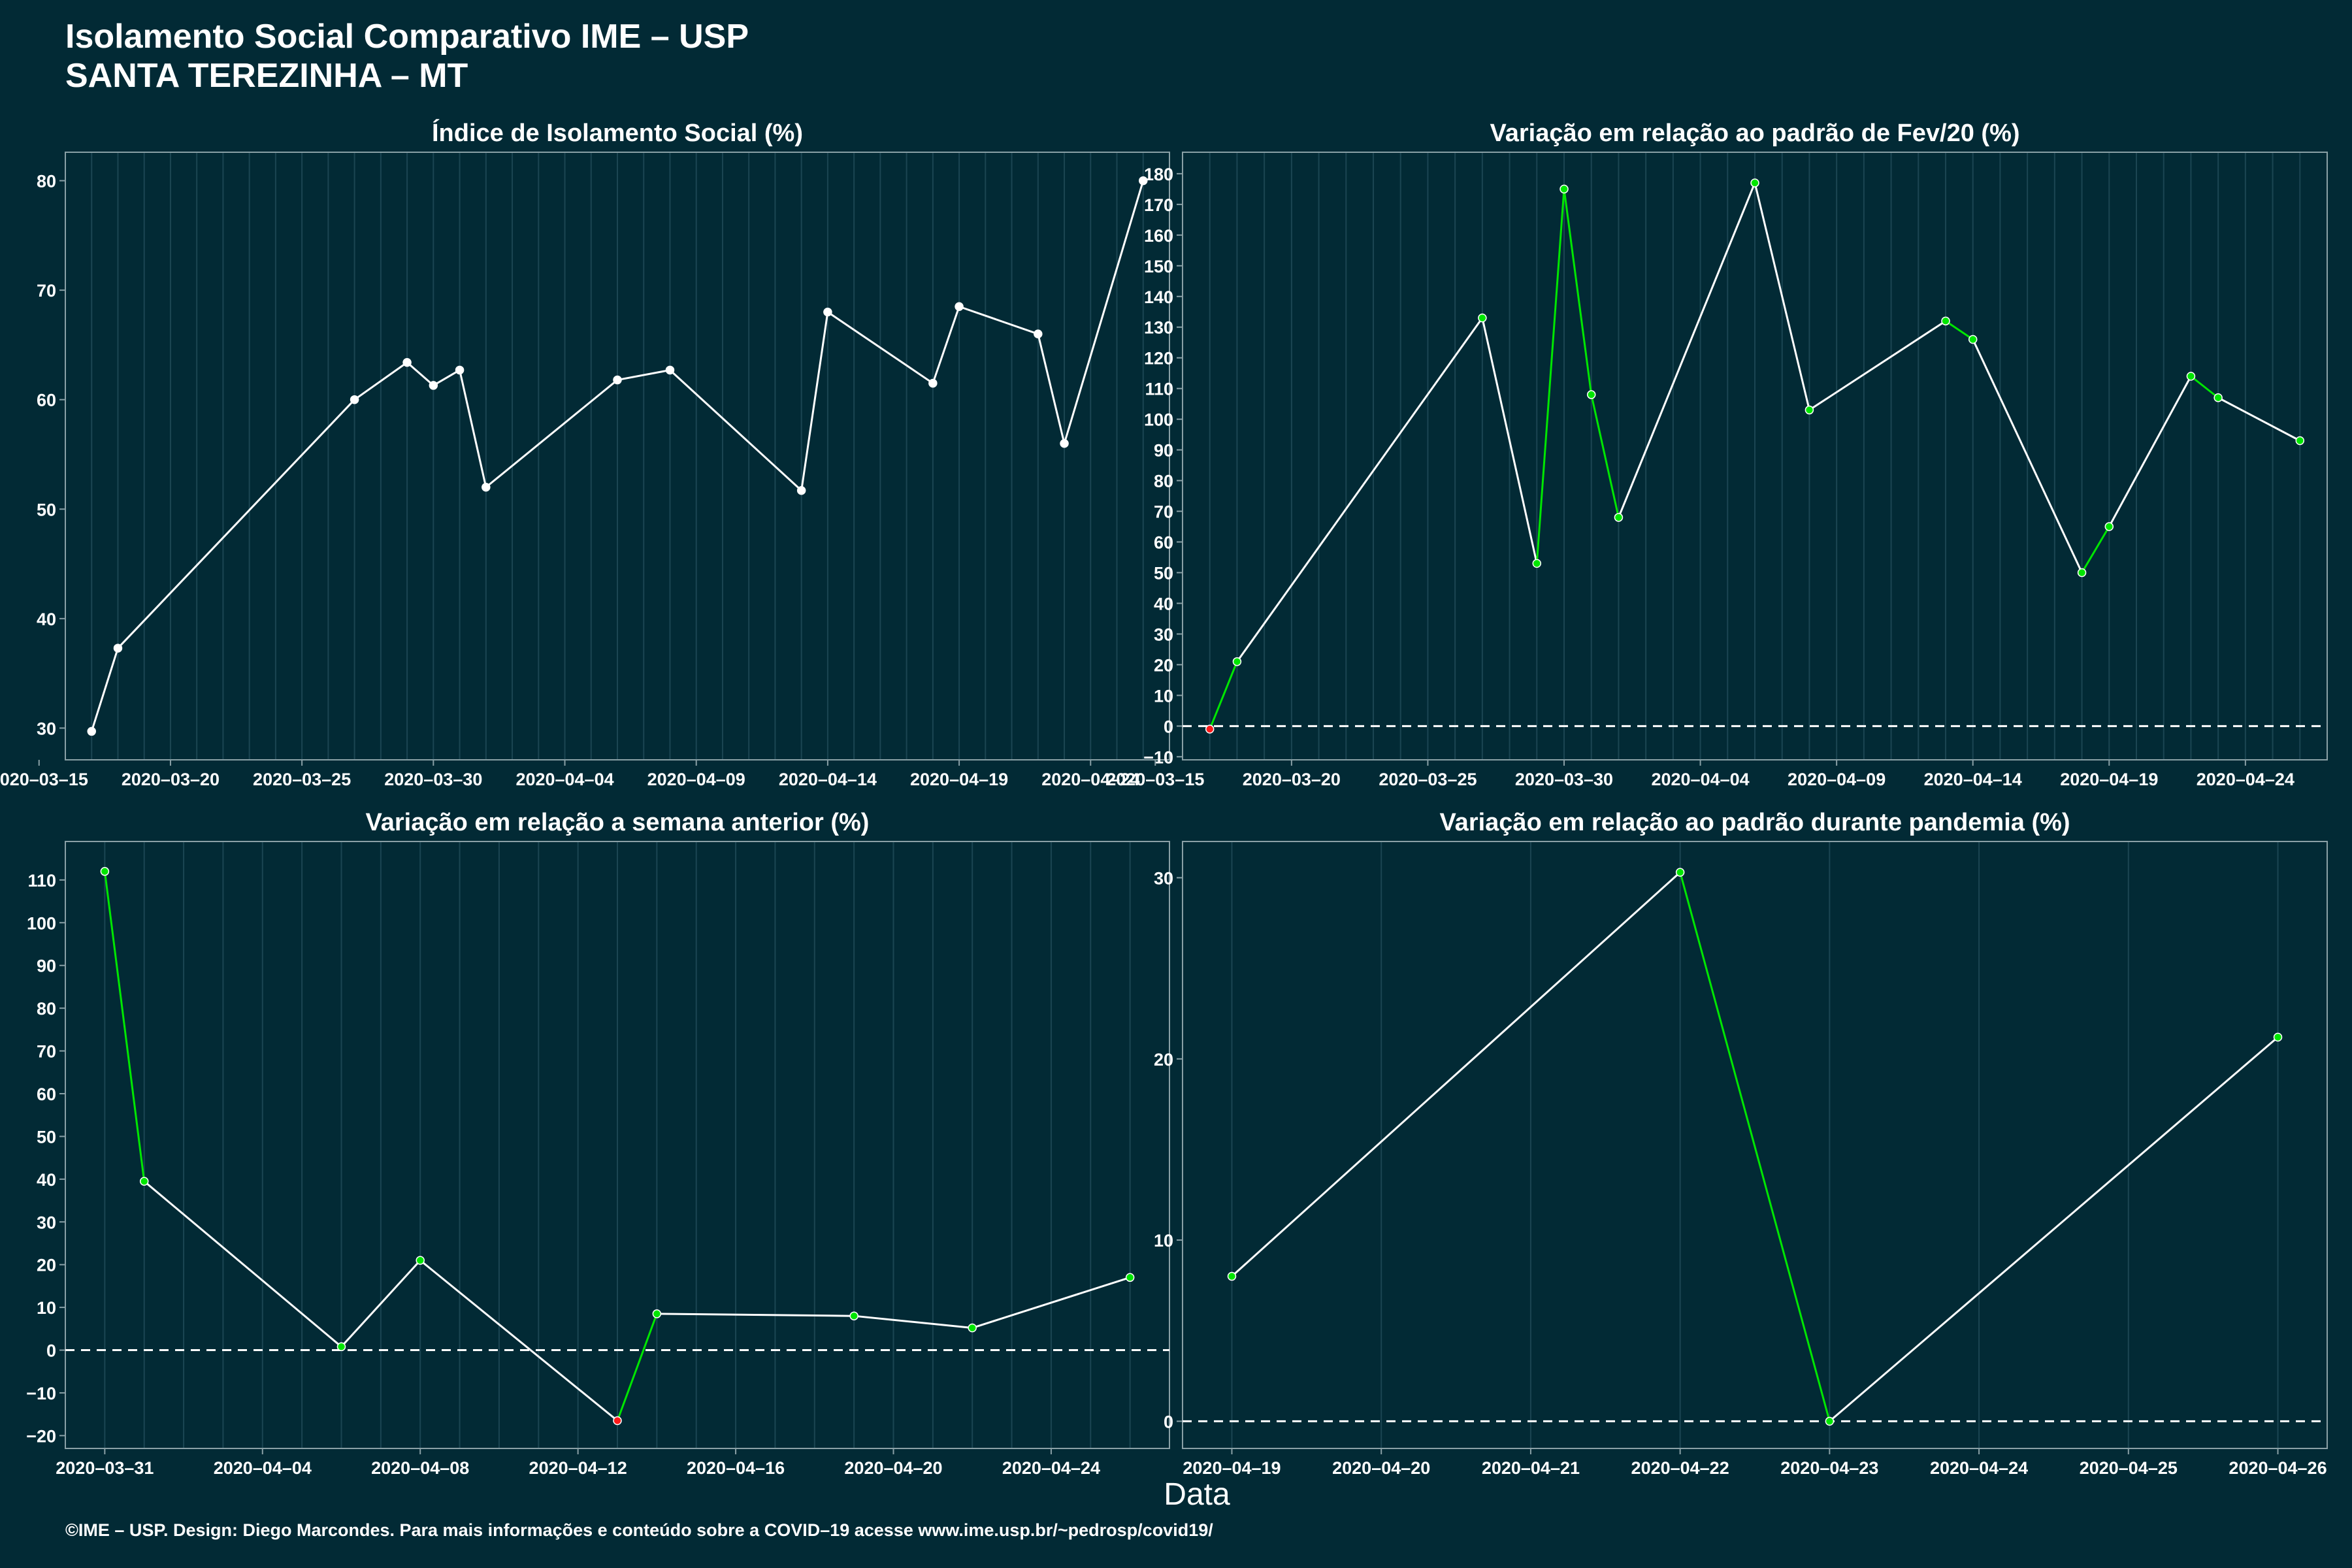  What do you see at coordinates (1158, 420) in the screenshot?
I see `panel2-y-tick-label: 100` at bounding box center [1158, 420].